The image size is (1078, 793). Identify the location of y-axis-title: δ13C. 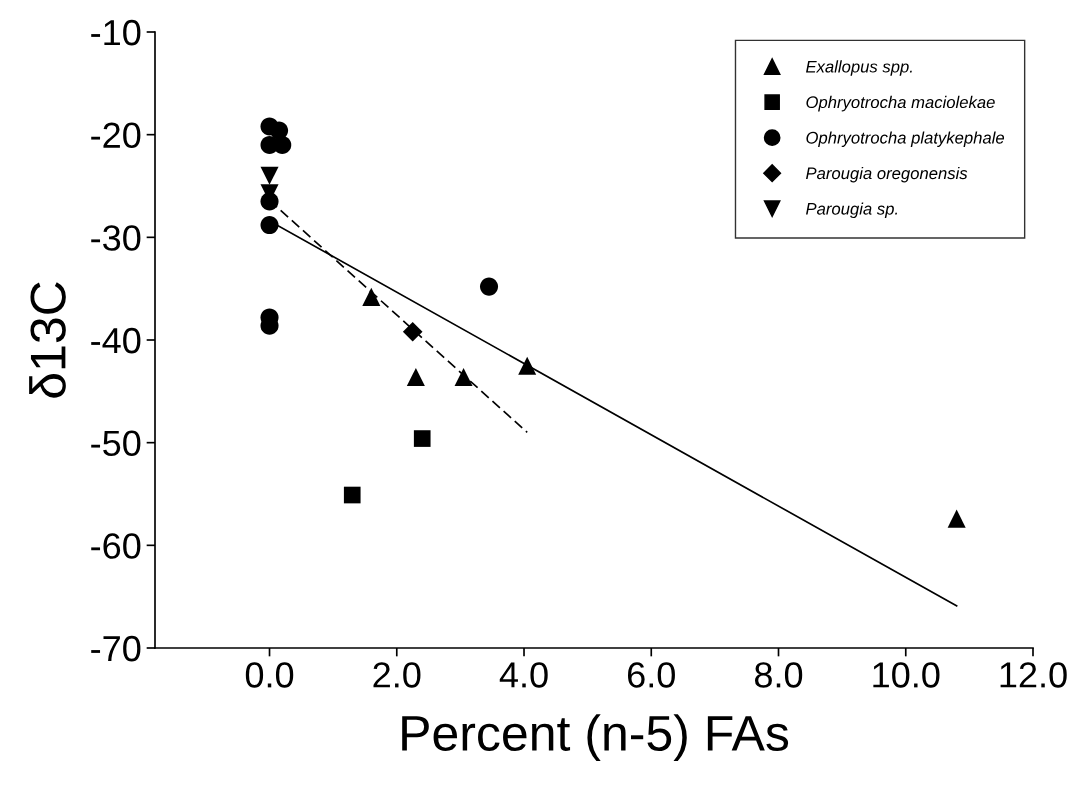
(47, 340).